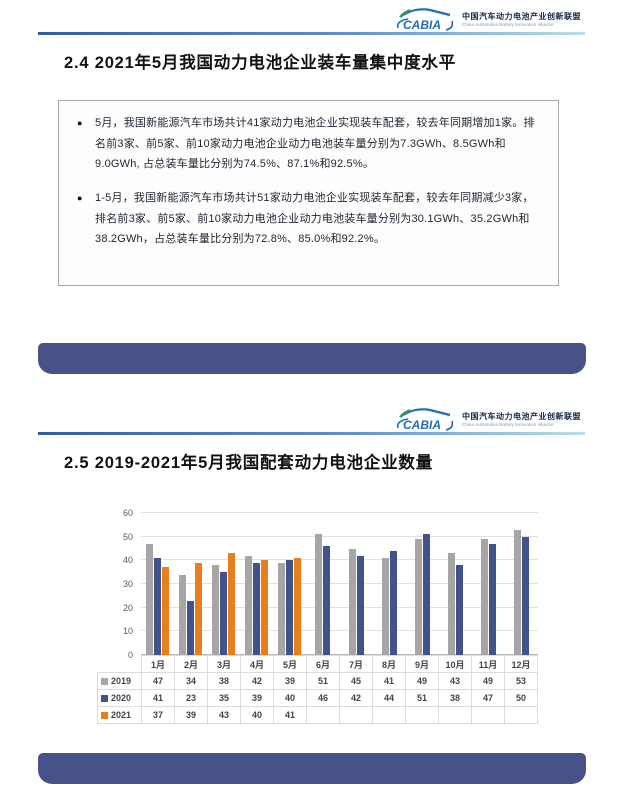  Describe the element at coordinates (191, 664) in the screenshot. I see `month-header: 2月` at that location.